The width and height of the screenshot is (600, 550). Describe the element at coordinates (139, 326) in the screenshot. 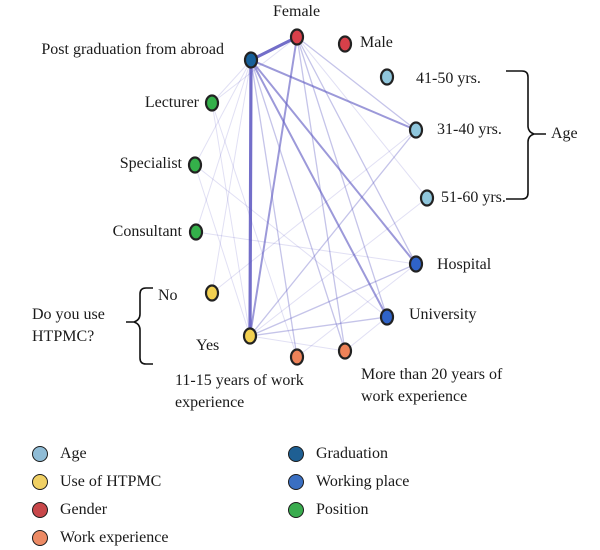

I see `htpmc-bracket` at that location.